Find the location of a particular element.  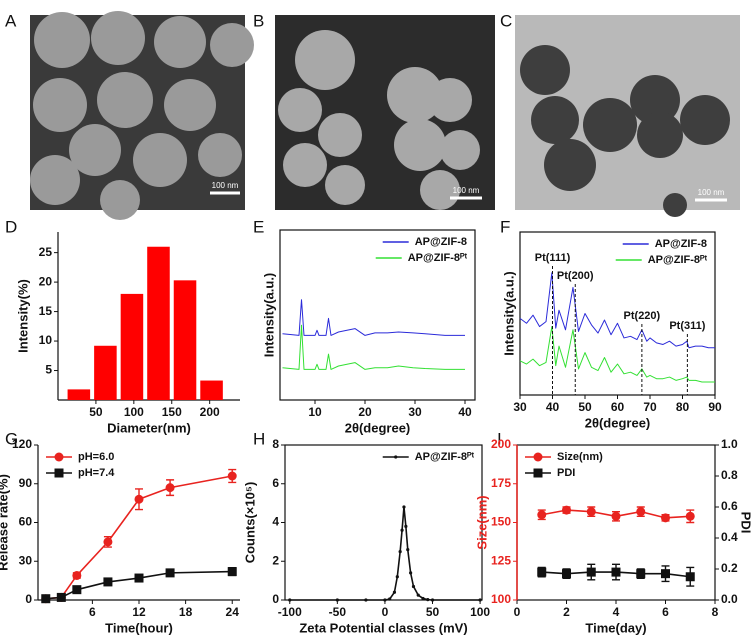

y-axis-label: Size(nm) is located at coordinates (481, 522).